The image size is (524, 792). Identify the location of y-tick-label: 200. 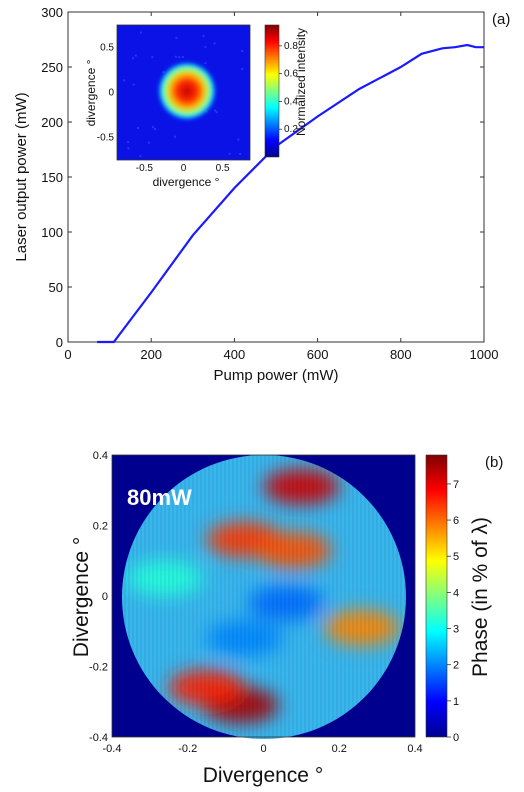
(52, 122).